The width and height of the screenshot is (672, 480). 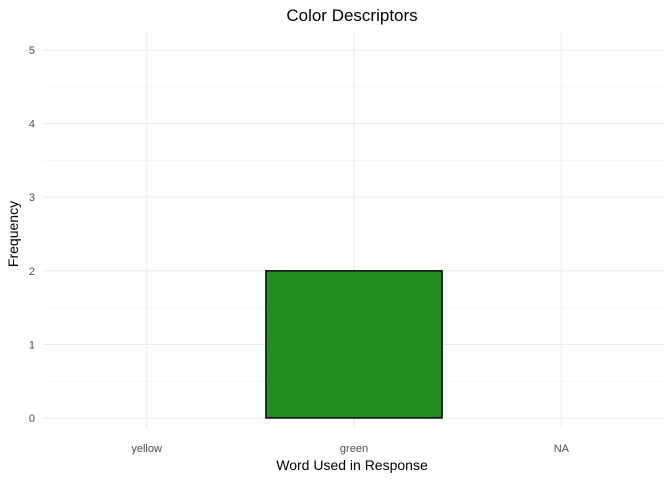 What do you see at coordinates (32, 235) in the screenshot?
I see `y-tick-labels: 0 1 2 3 4 5` at bounding box center [32, 235].